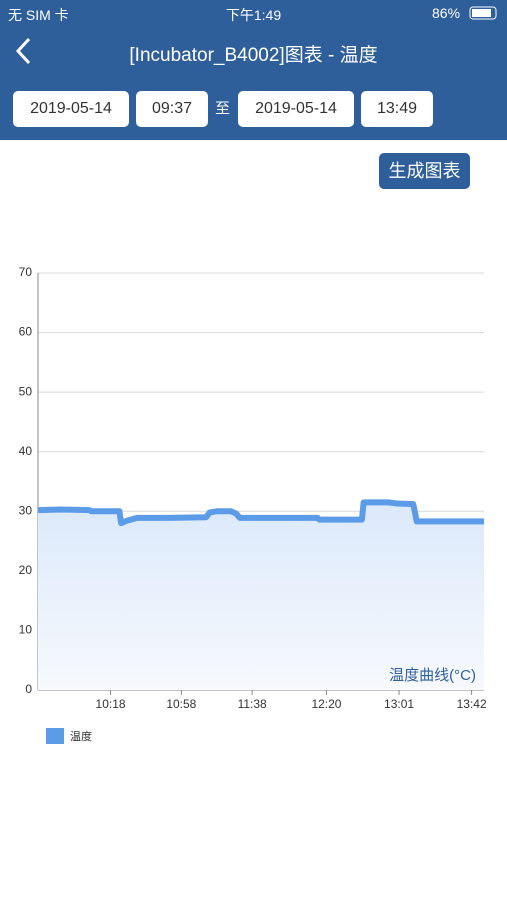 The width and height of the screenshot is (507, 900). Describe the element at coordinates (260, 513) in the screenshot. I see `line` at that location.